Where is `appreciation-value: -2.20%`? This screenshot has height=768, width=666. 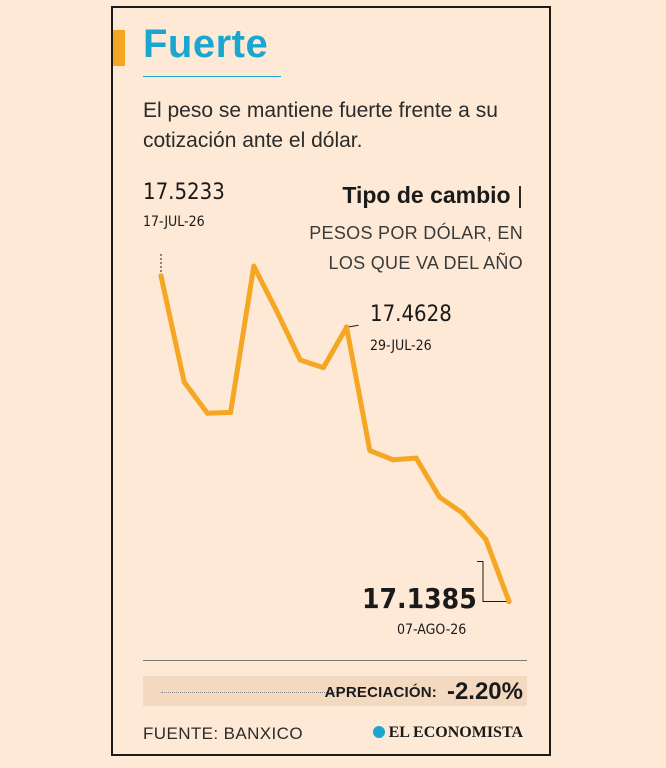 appreciation-value: -2.20% is located at coordinates (484, 691).